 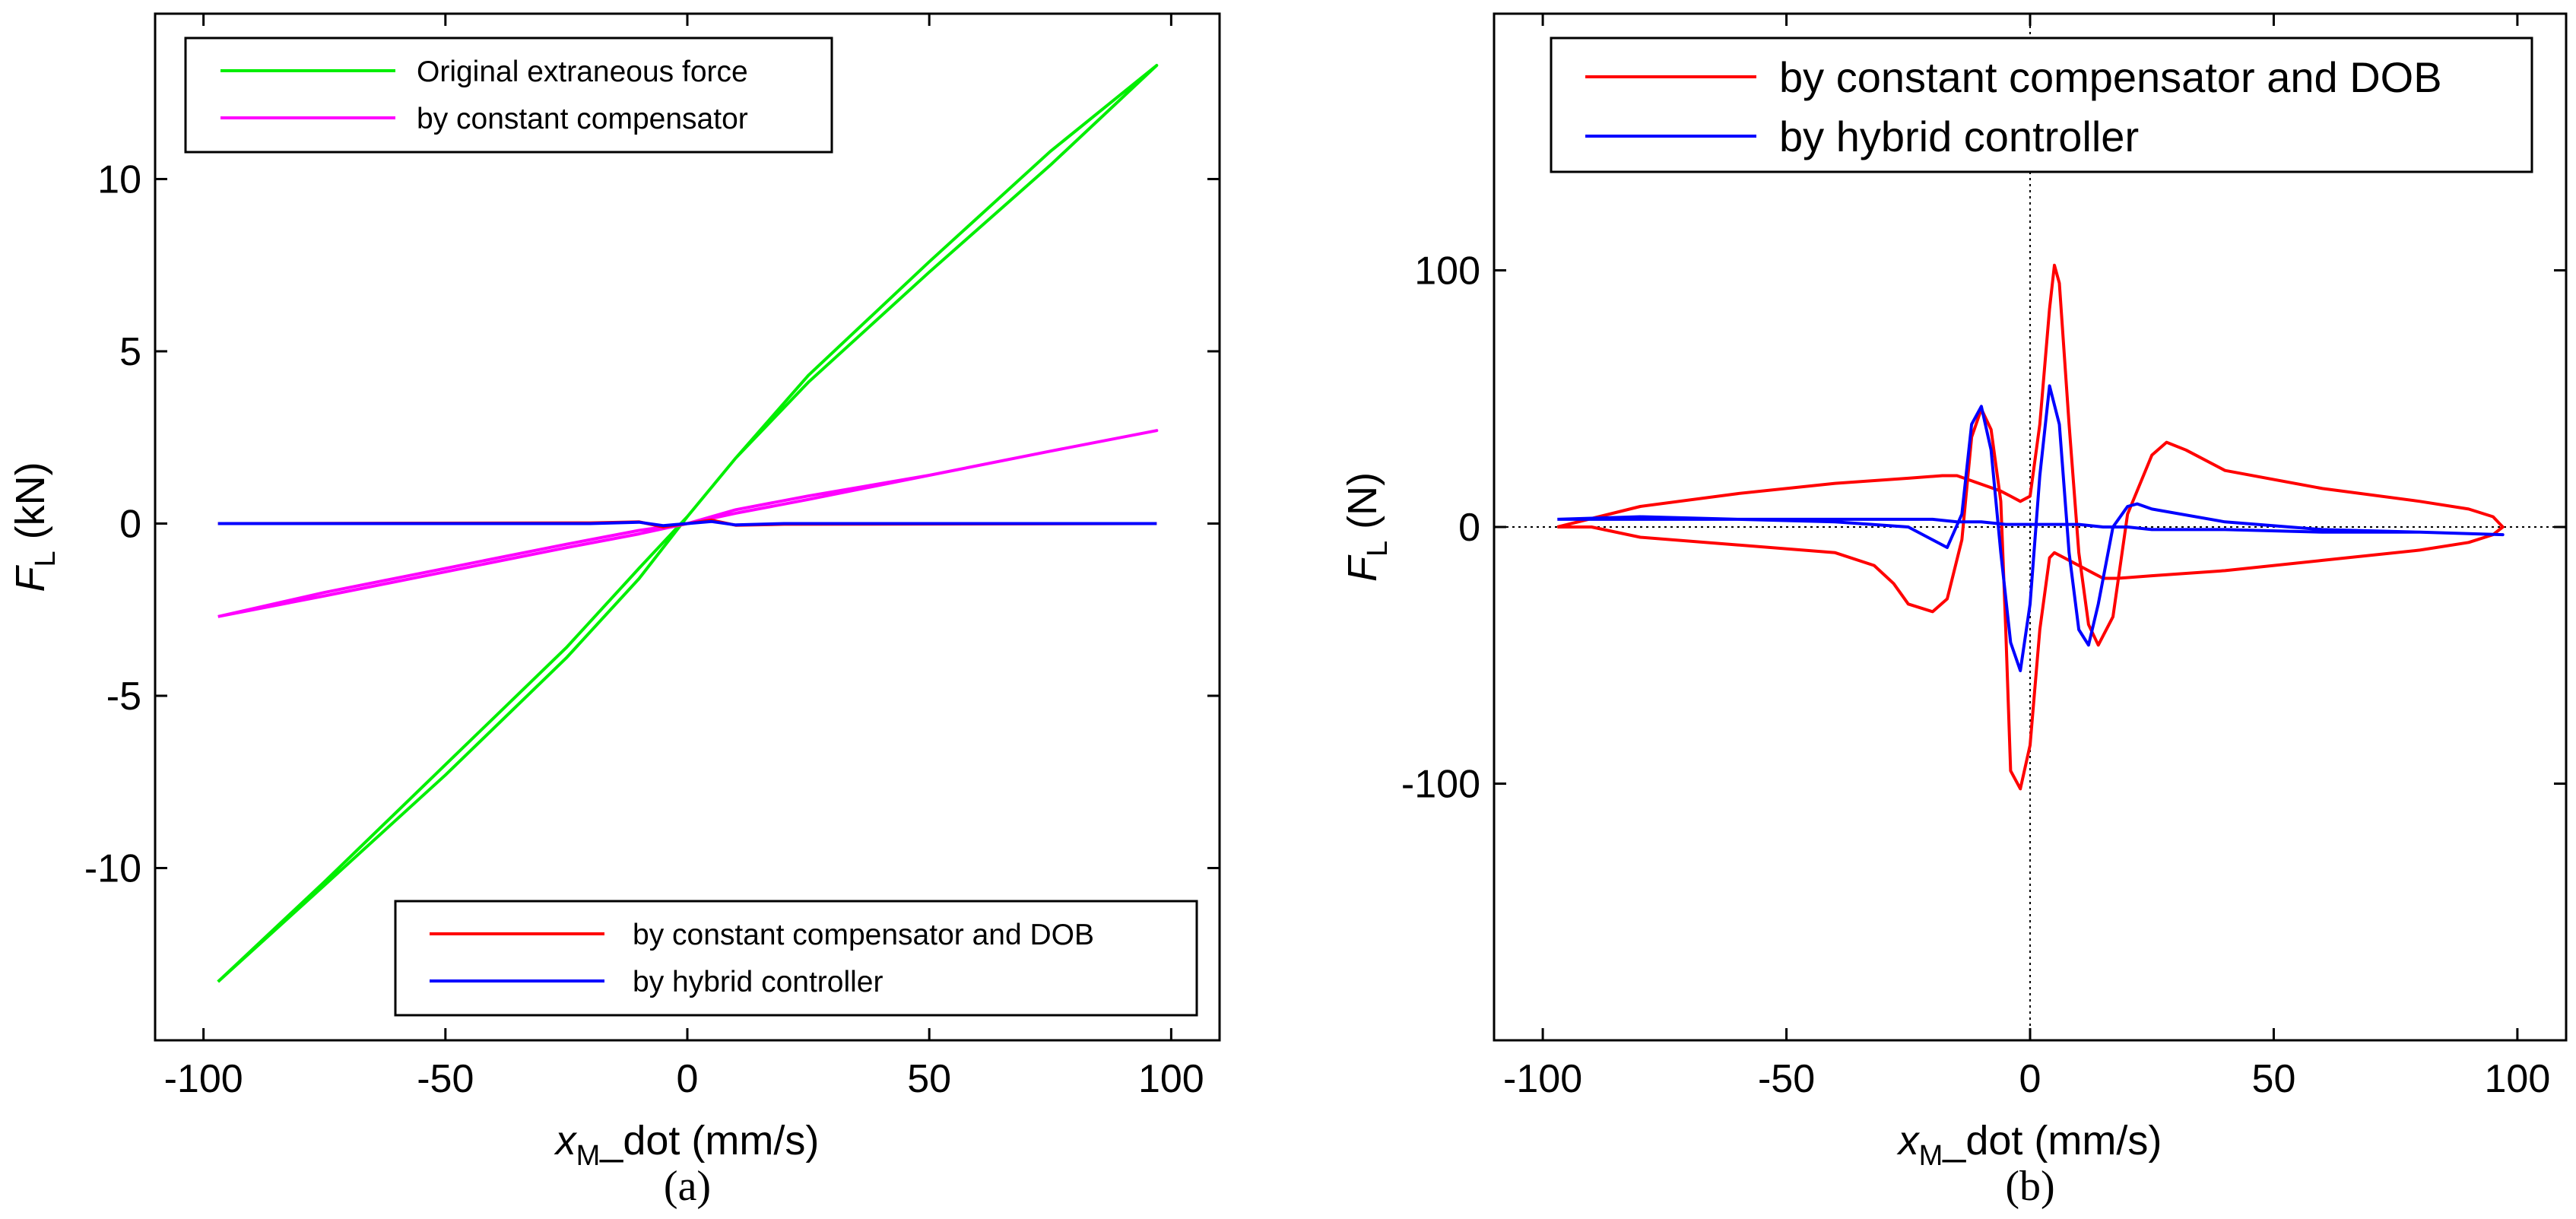 I want to click on y-tick-label: -100, so click(x=1441, y=785).